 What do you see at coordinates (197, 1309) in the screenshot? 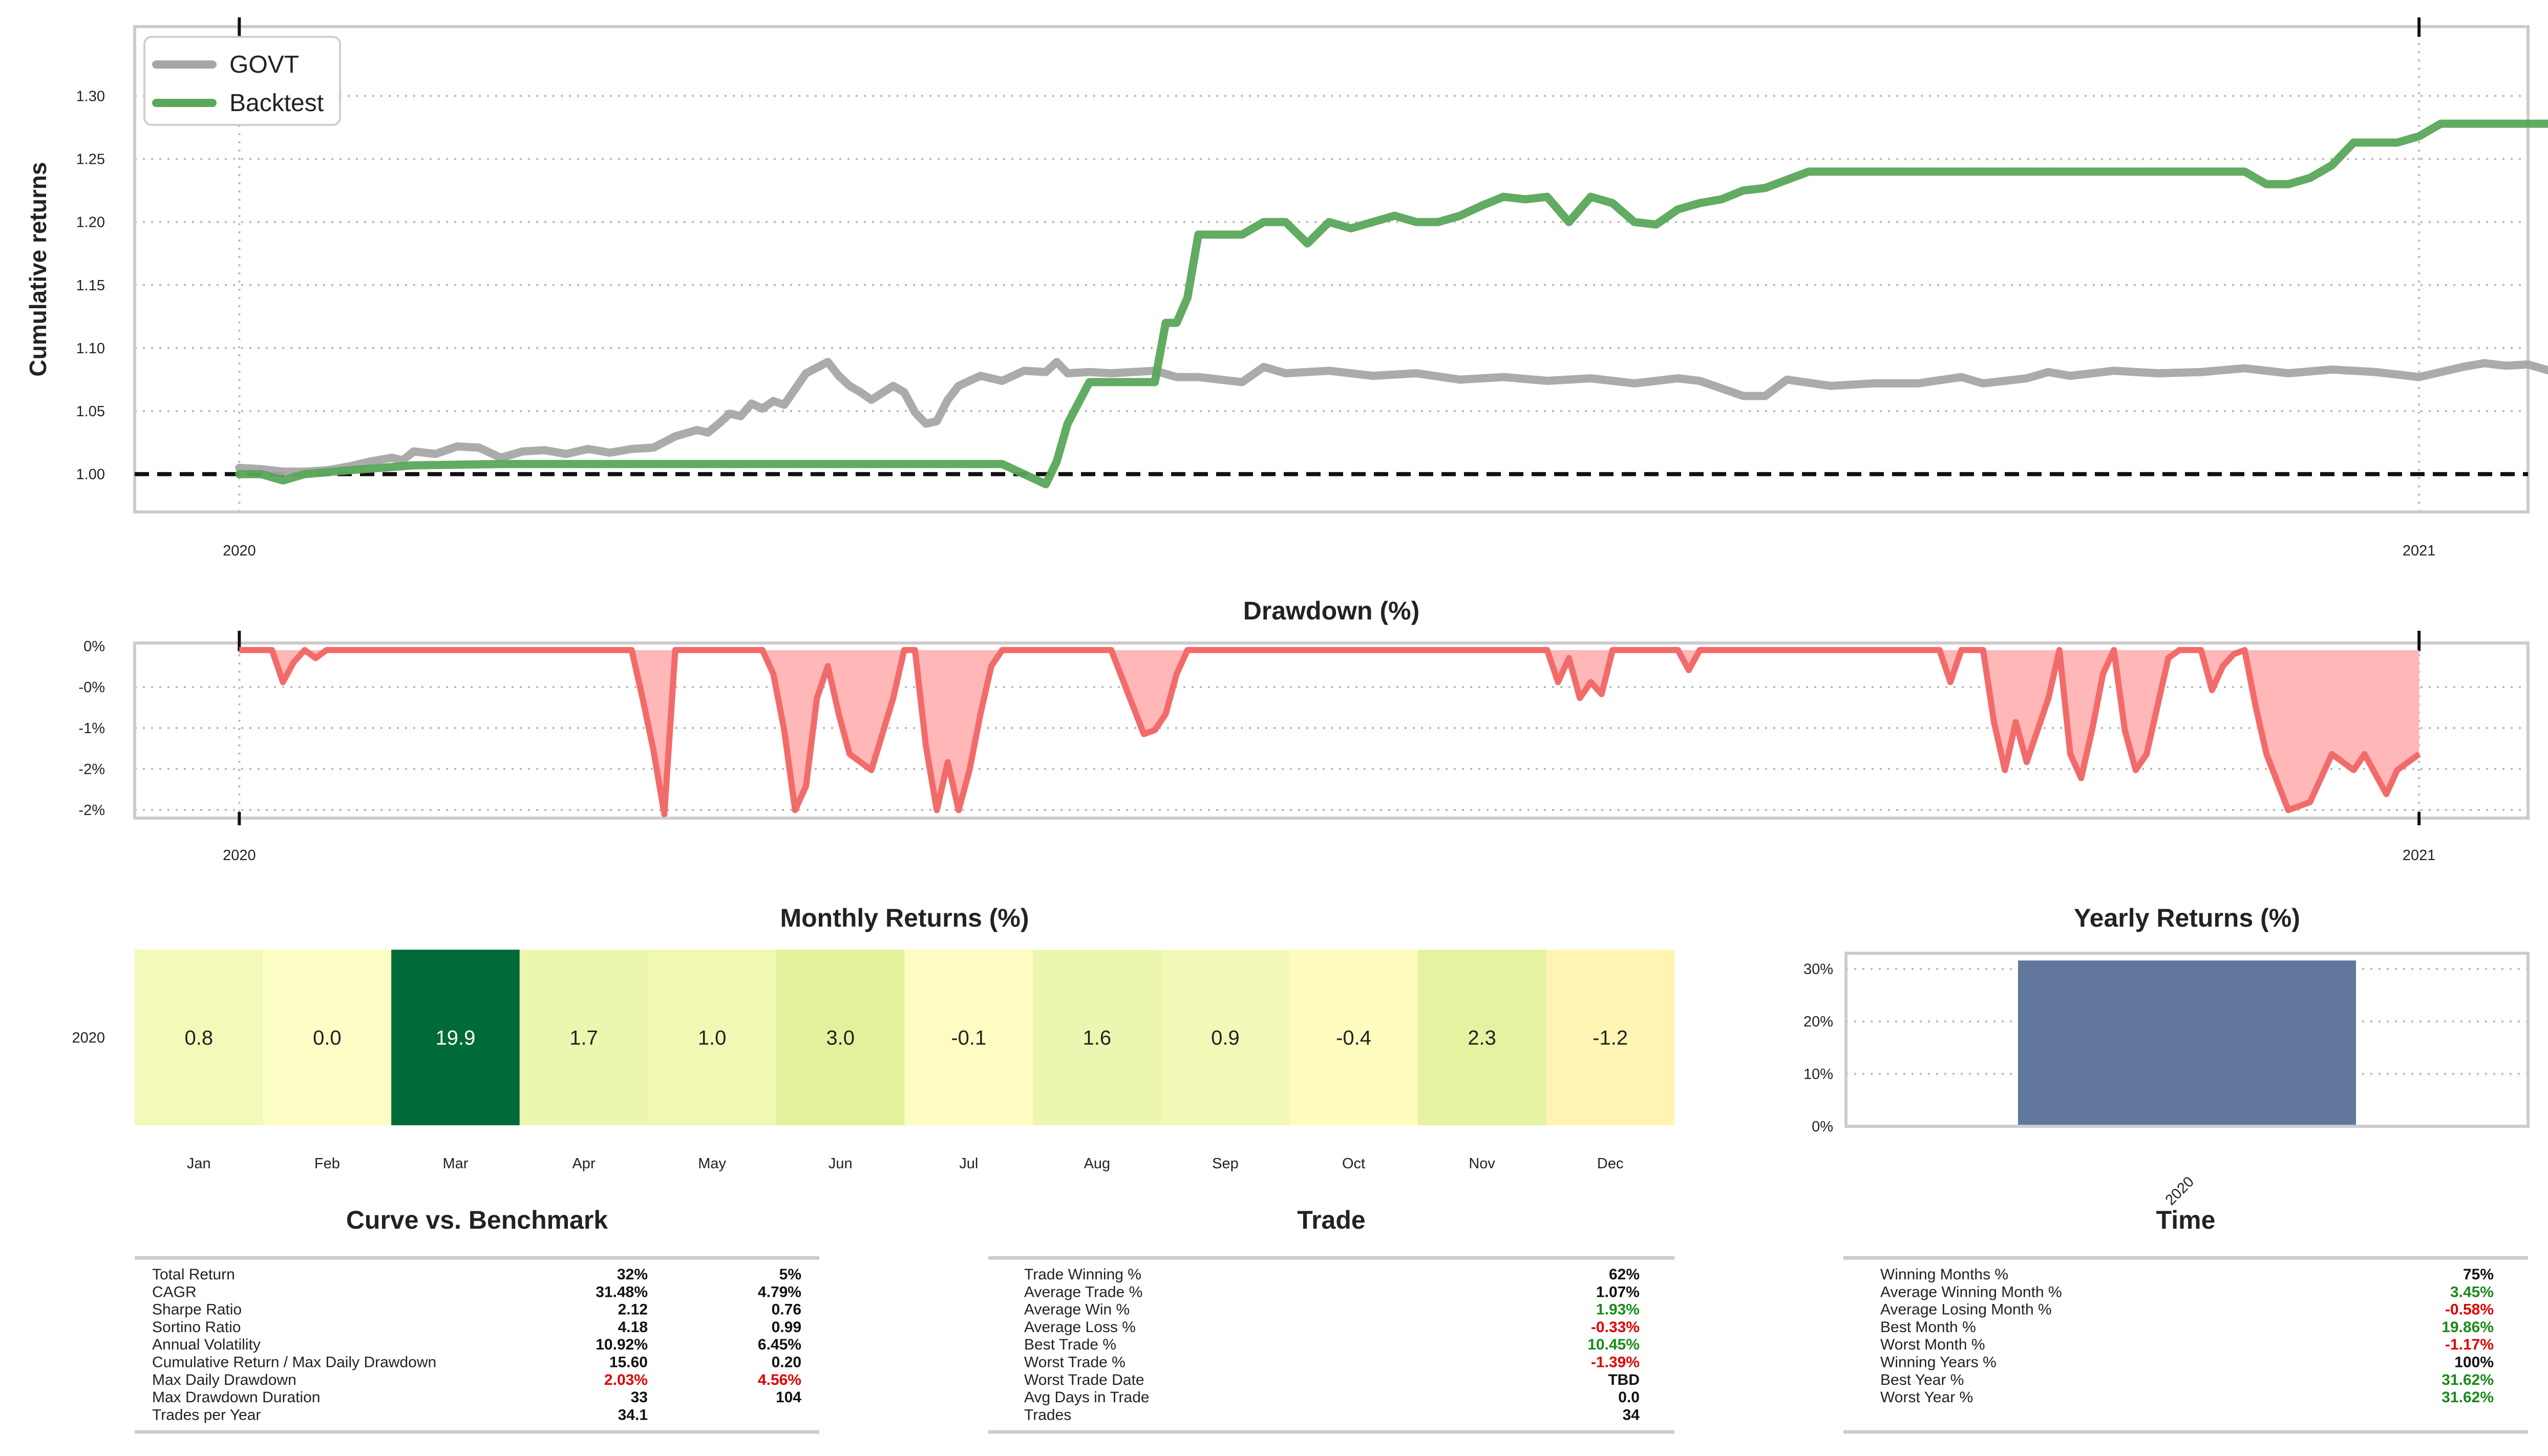
I see `stat-label: Sharpe Ratio` at bounding box center [197, 1309].